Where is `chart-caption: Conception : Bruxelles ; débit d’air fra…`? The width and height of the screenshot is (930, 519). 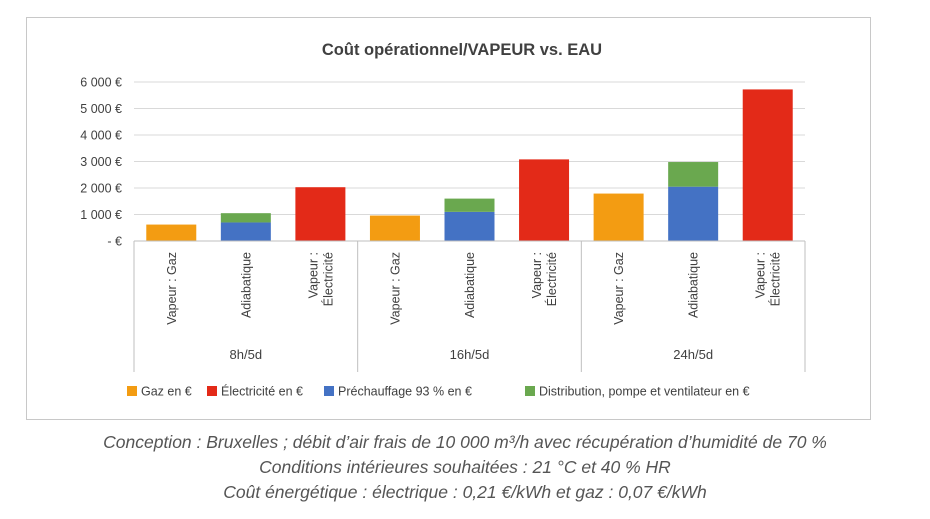
chart-caption: Conception : Bruxelles ; débit d’air fra… is located at coordinates (465, 467).